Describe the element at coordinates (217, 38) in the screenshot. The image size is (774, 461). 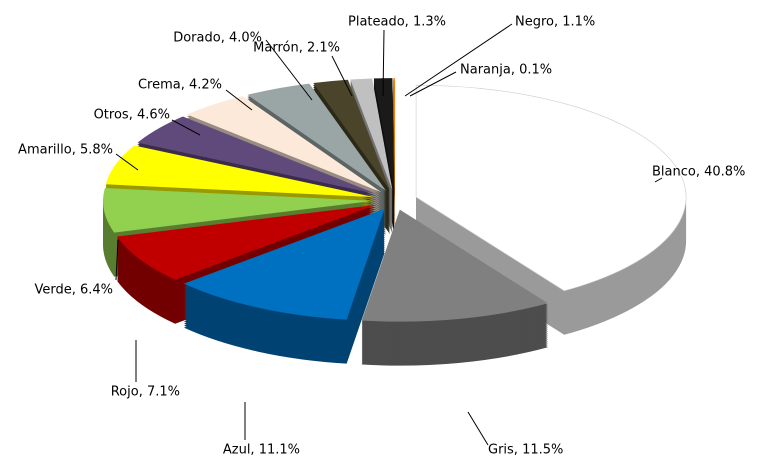
I see `data-label: Dorado, 4.0%` at that location.